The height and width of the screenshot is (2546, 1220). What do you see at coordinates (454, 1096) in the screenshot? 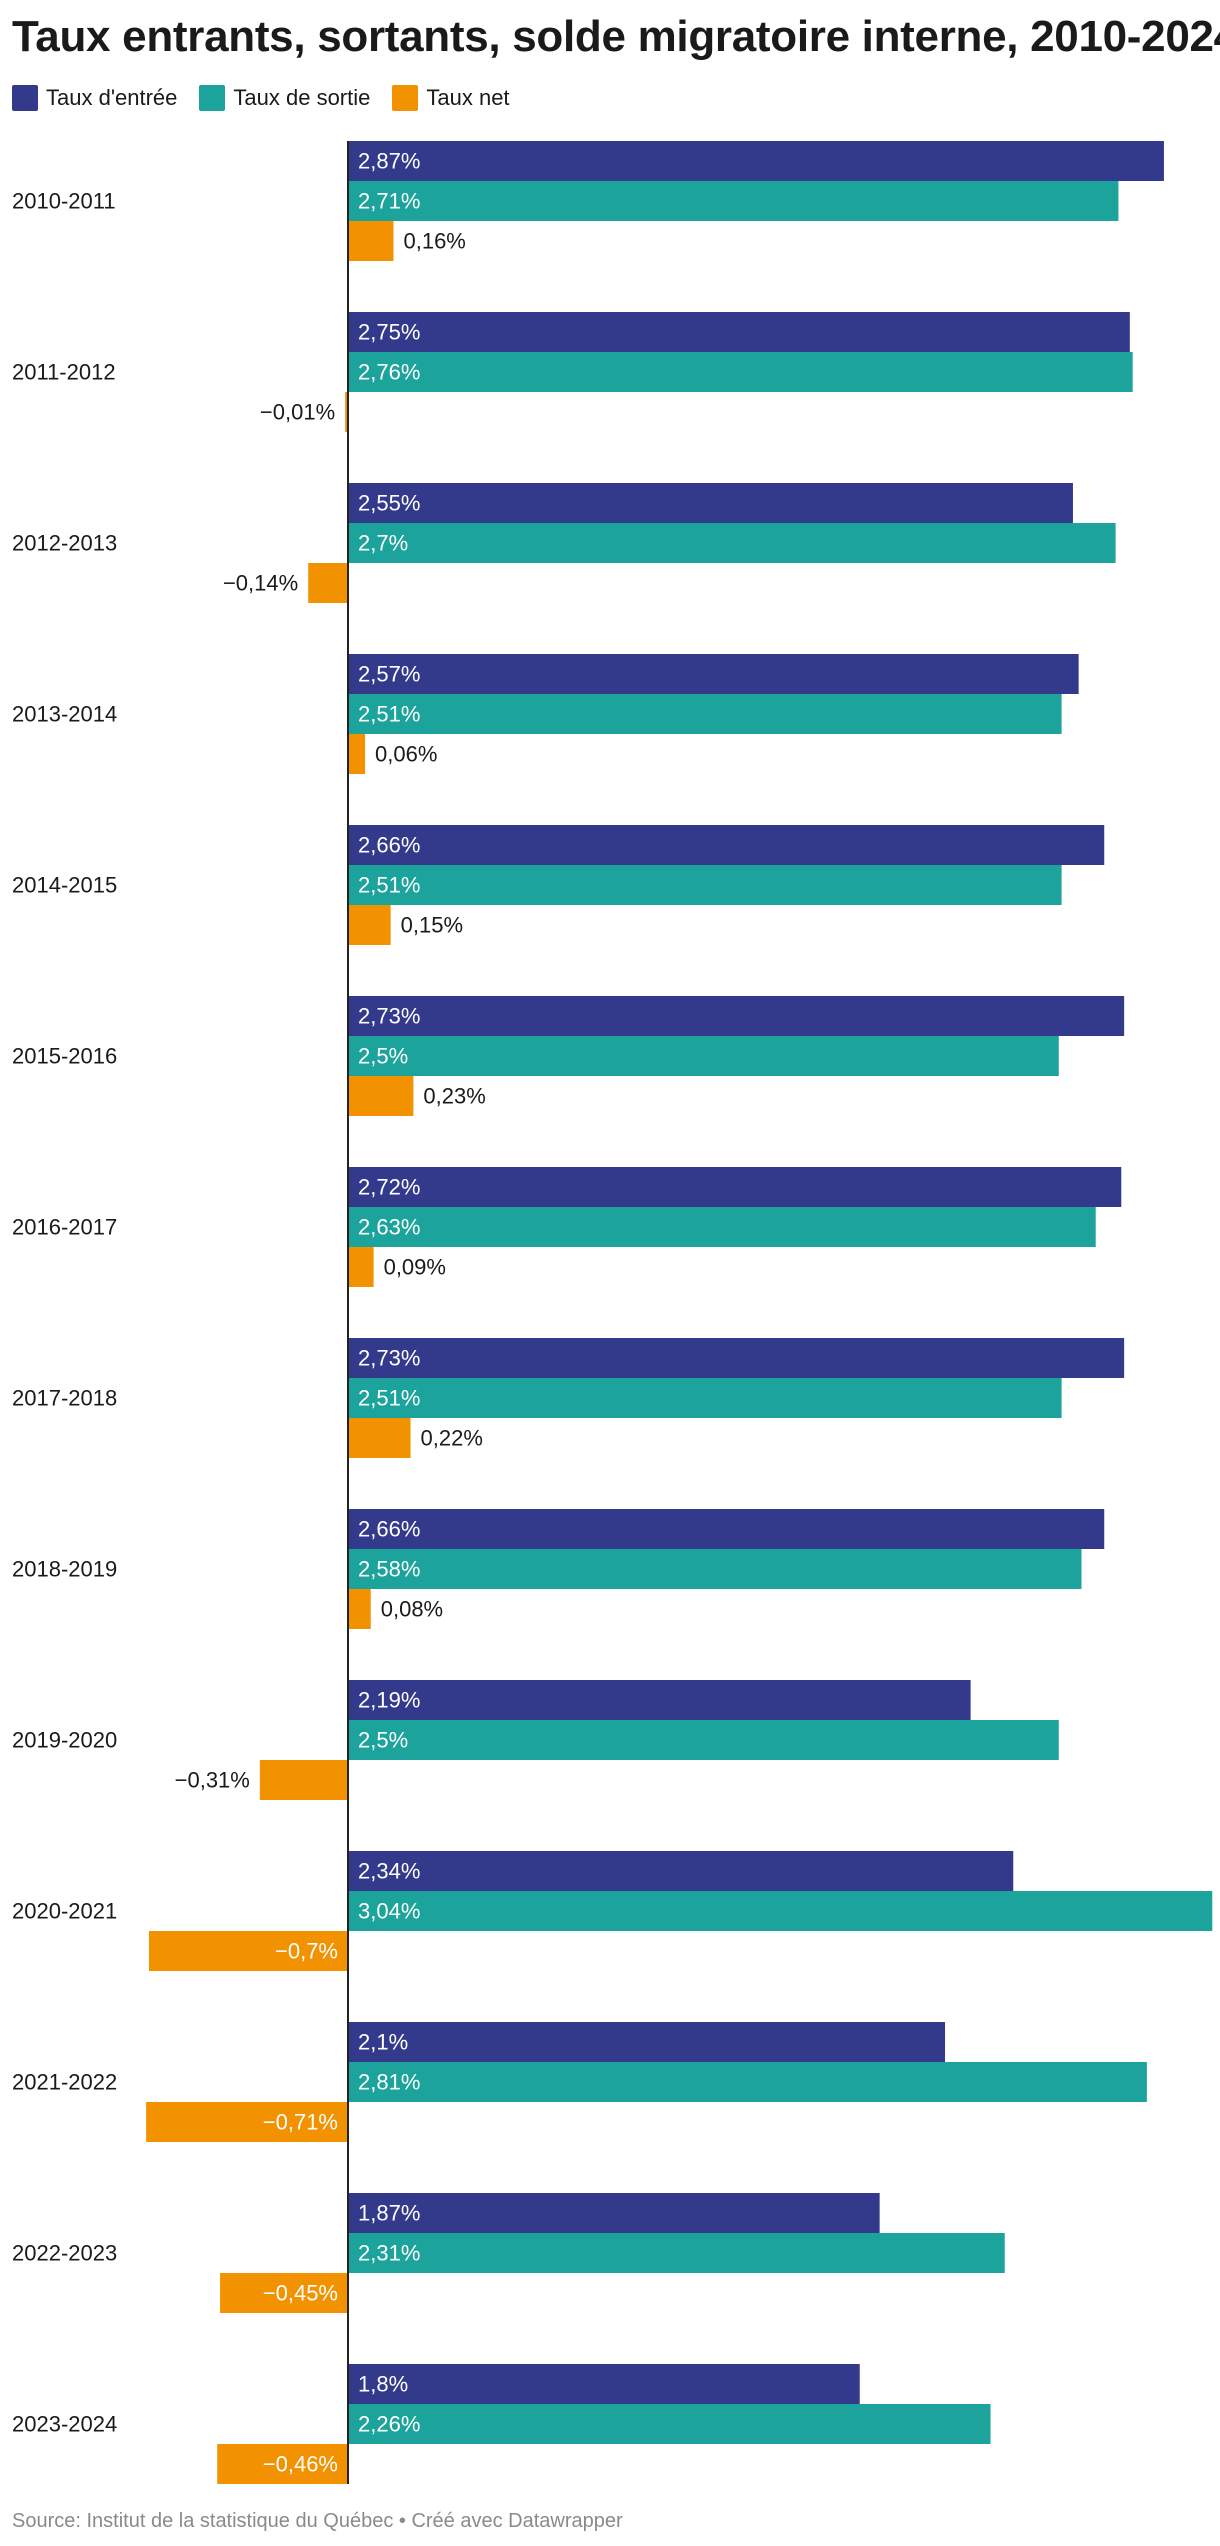
I see `data-label-net: 0,23%` at bounding box center [454, 1096].